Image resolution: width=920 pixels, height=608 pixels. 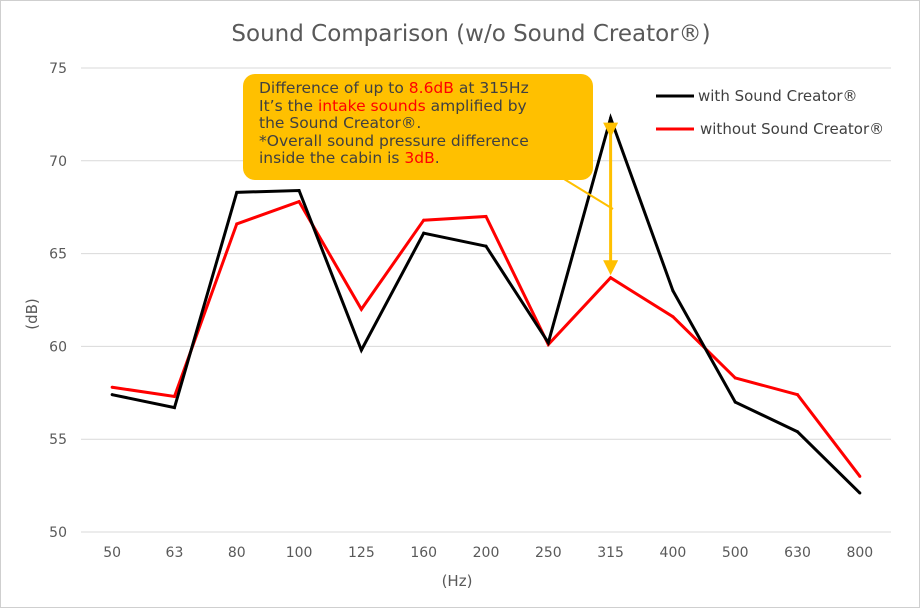 I want to click on x-tick-label: 630, so click(x=797, y=553).